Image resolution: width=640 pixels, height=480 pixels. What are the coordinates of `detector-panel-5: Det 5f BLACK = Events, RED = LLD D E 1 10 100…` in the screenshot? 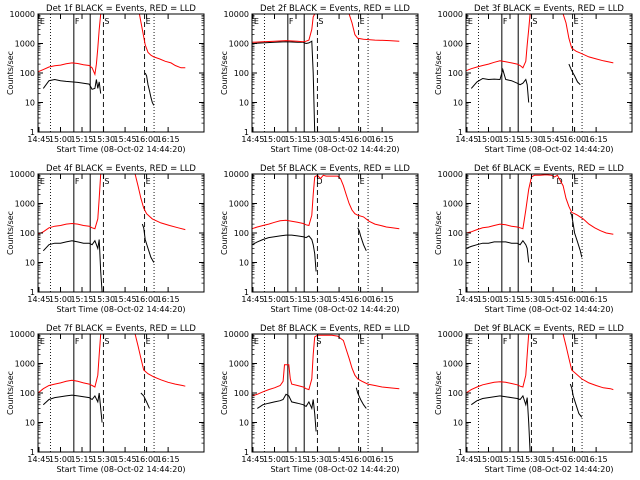 It's located at (319, 239).